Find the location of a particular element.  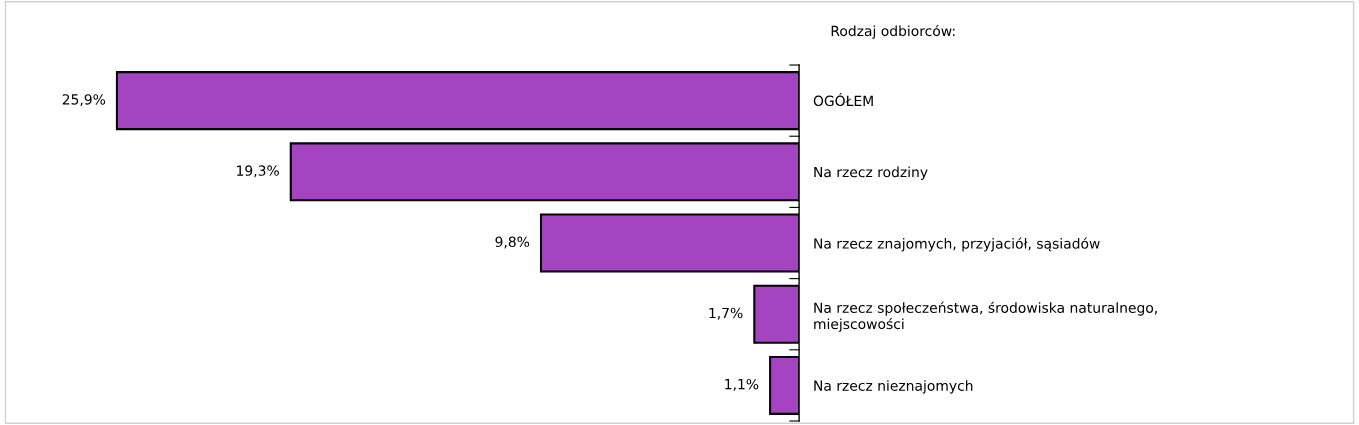

data-label: 9,8% is located at coordinates (512, 242).